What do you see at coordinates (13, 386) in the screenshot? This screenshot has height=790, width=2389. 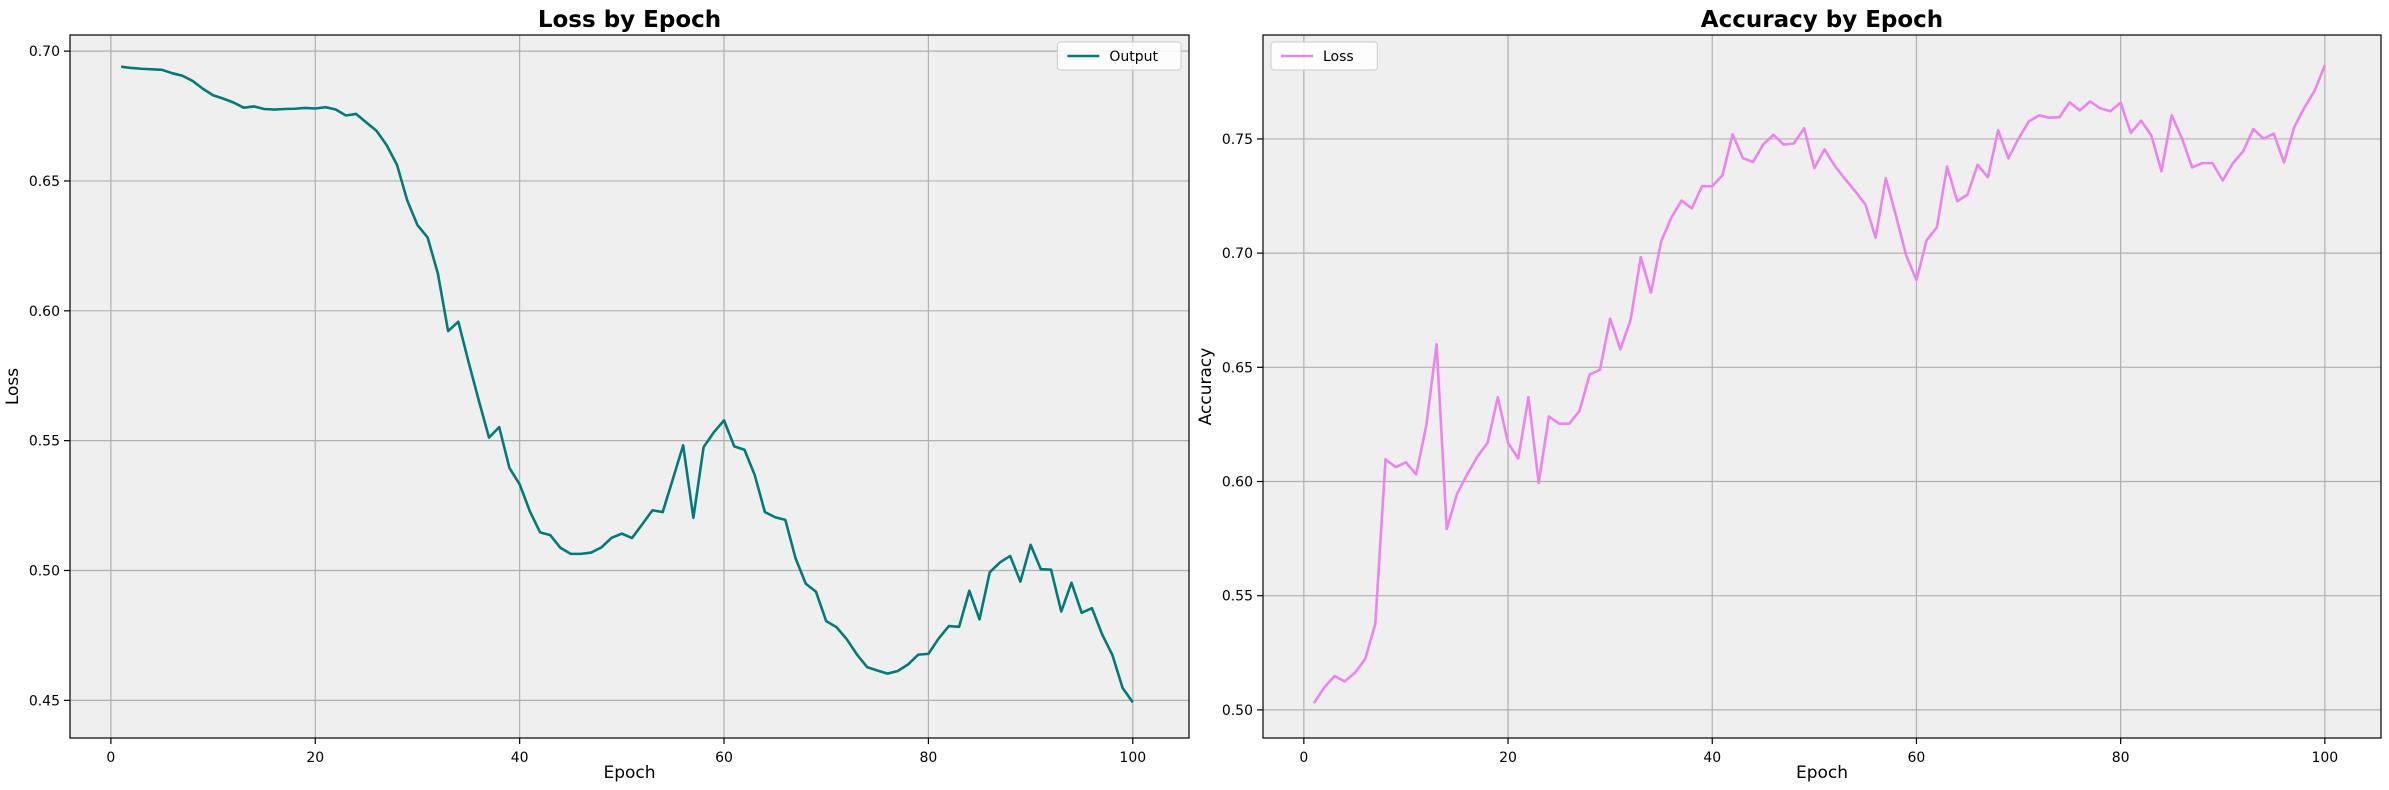 I see `y-axis-label: Loss` at bounding box center [13, 386].